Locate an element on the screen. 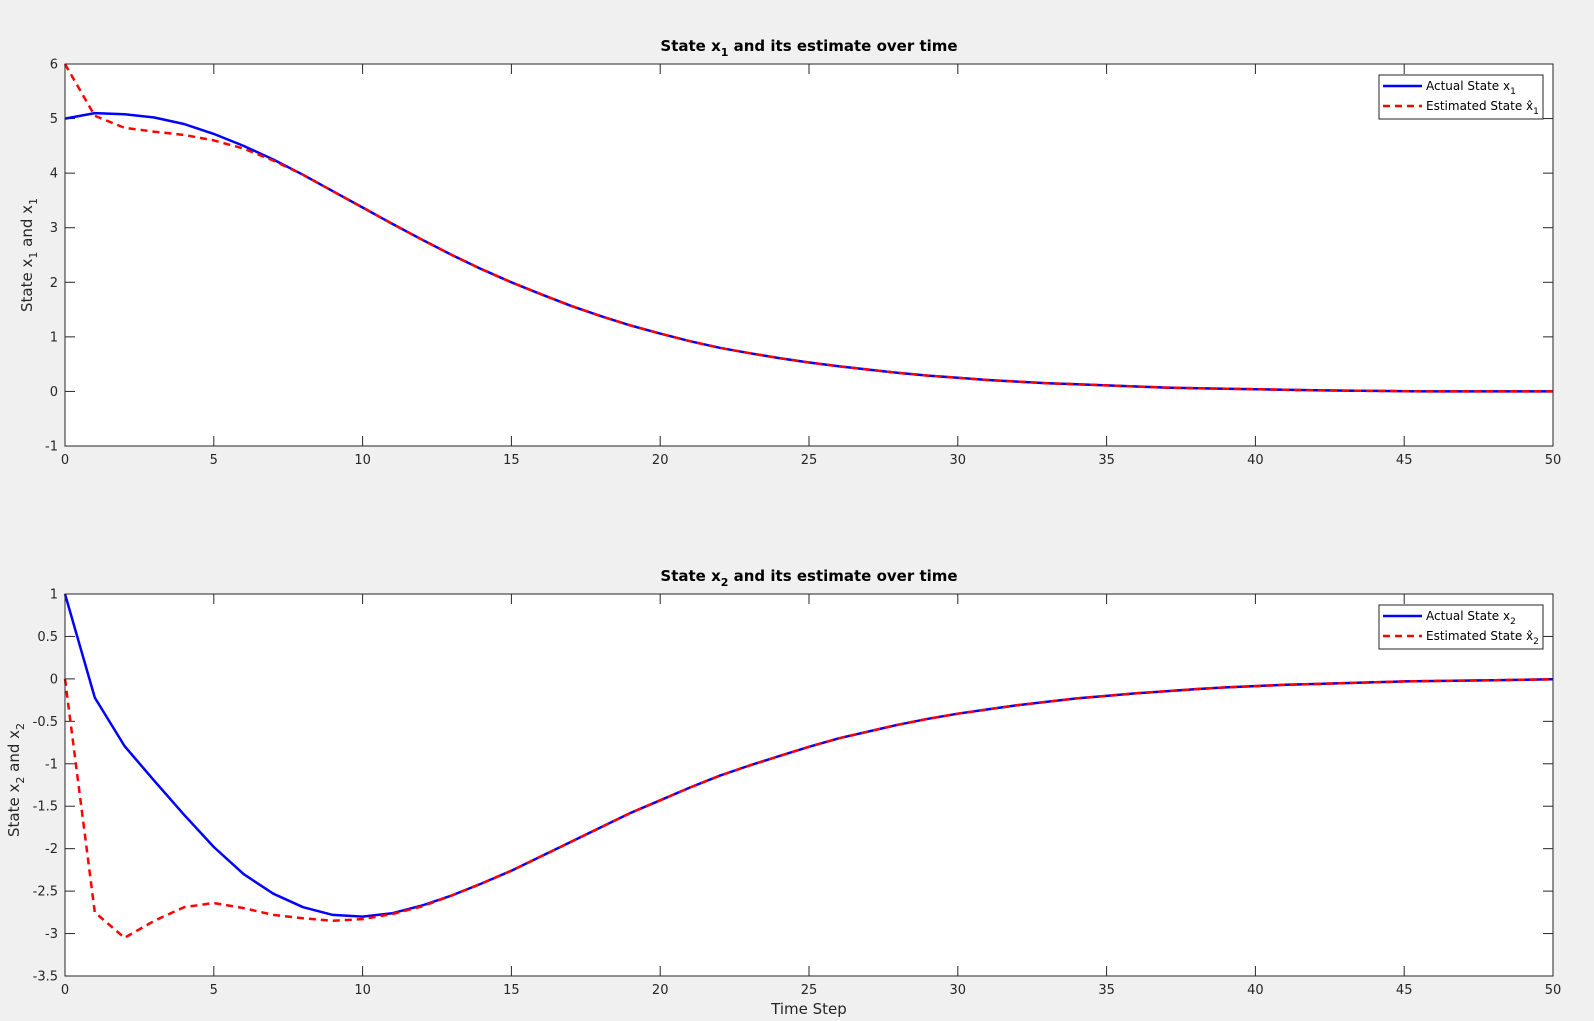  y-tick-label: -2.5 is located at coordinates (45, 892).